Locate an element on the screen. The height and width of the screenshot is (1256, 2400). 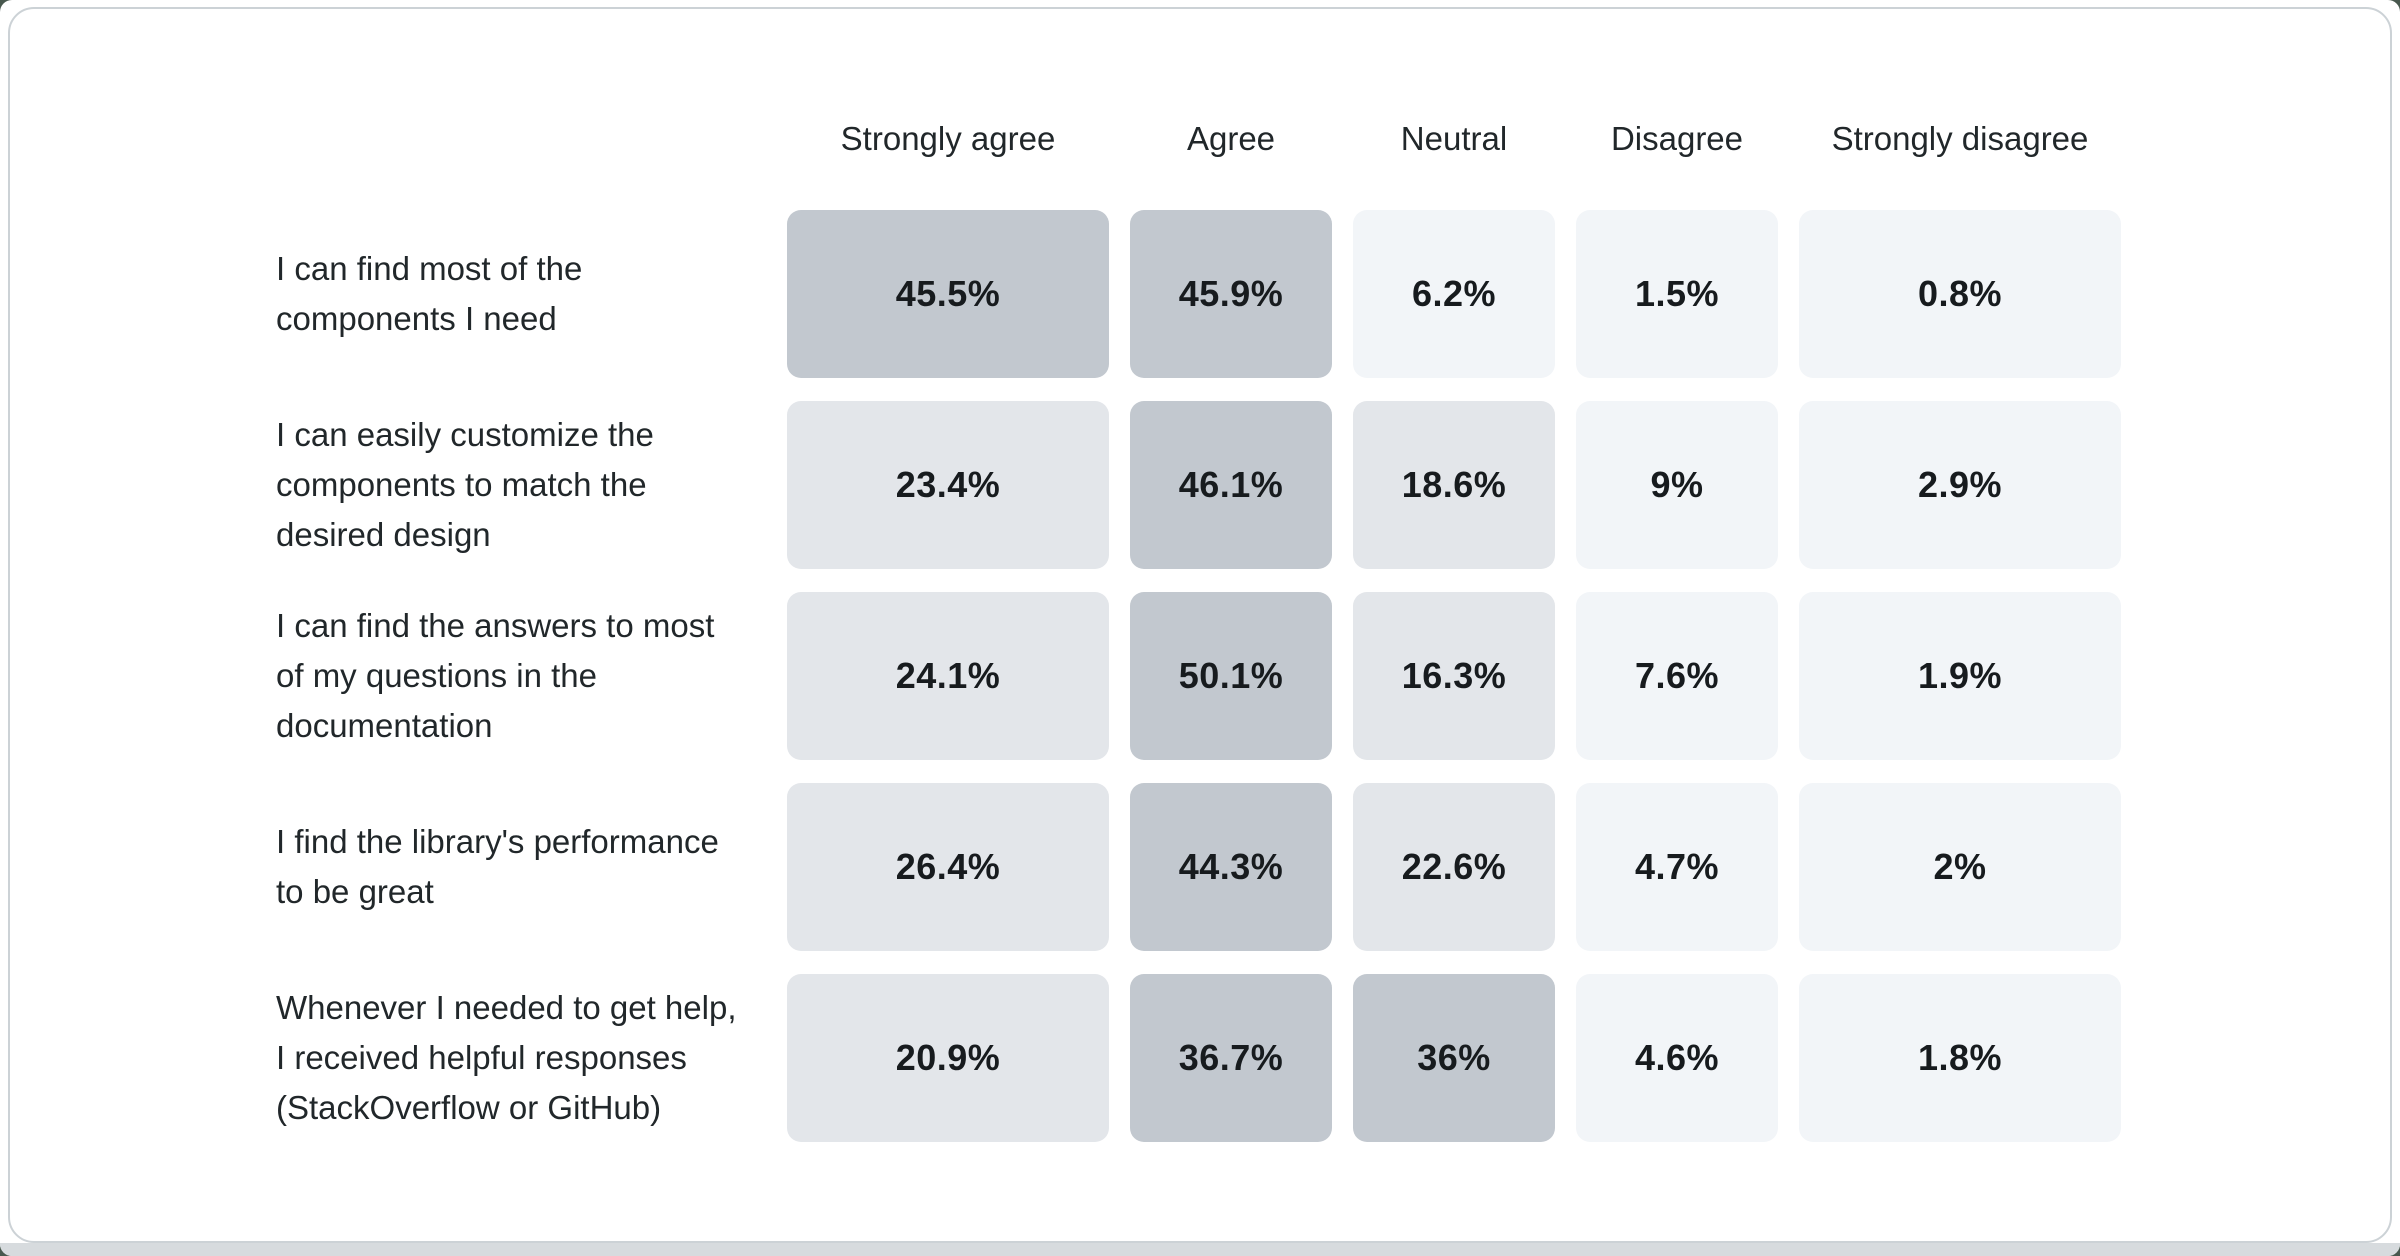
heatmap-cell: 2% is located at coordinates (1960, 867).